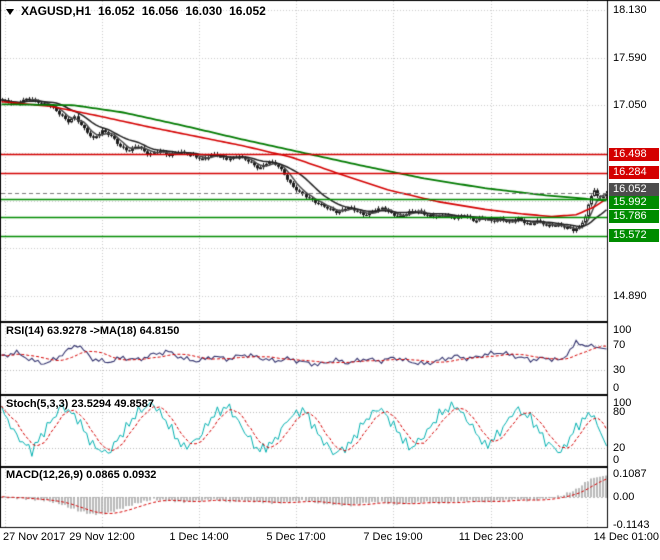 This screenshot has width=660, height=560. What do you see at coordinates (93, 331) in the screenshot?
I see `rsi-title: RSI(14) 63.9278 ->MA(18) 64.8150` at bounding box center [93, 331].